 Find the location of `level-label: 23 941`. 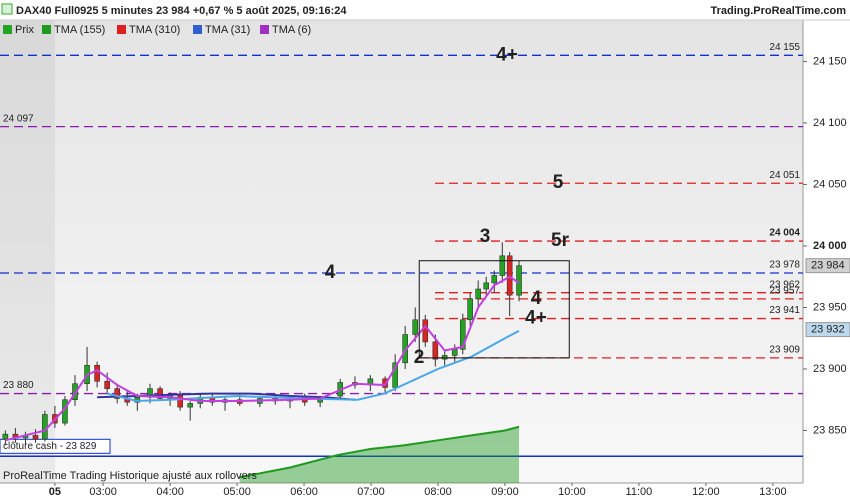

level-label: 23 941 is located at coordinates (784, 310).